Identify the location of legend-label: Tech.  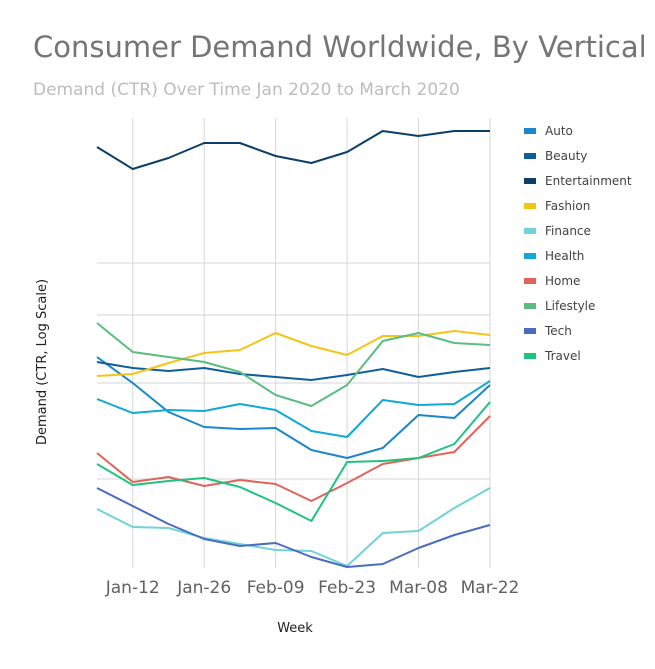
(558, 331).